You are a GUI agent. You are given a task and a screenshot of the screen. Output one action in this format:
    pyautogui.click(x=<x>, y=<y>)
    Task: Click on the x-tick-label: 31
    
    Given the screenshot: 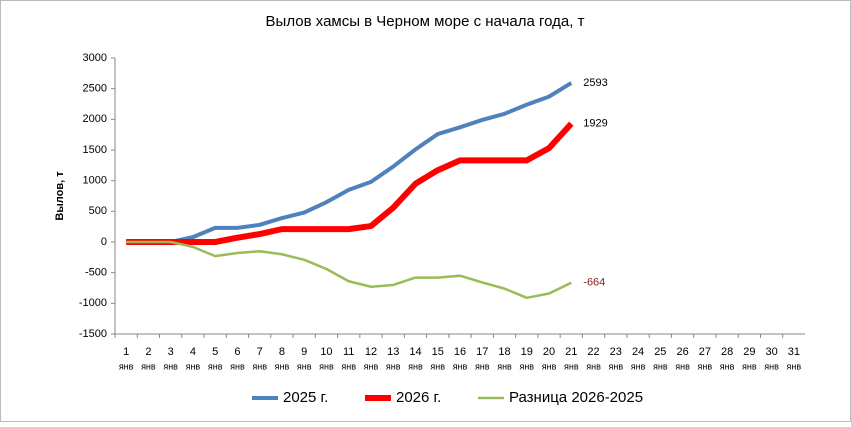 What is the action you would take?
    pyautogui.click(x=794, y=352)
    